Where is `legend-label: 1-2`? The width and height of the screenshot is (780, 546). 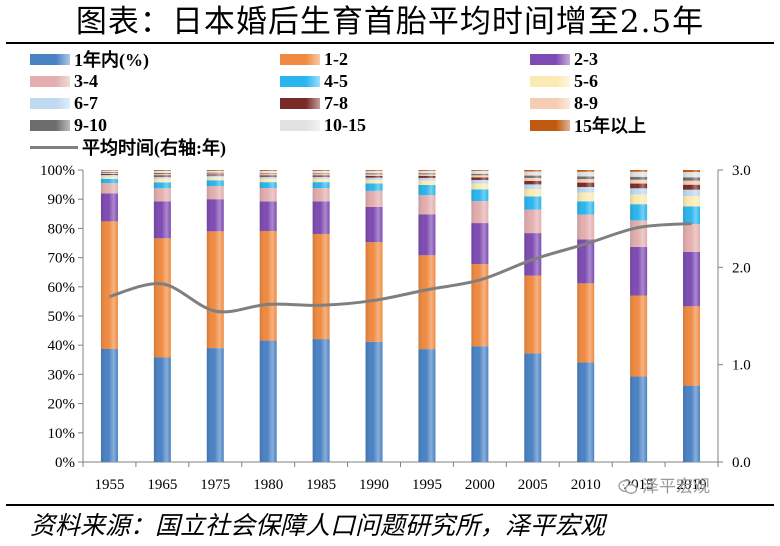
legend-label: 1-2 is located at coordinates (336, 58).